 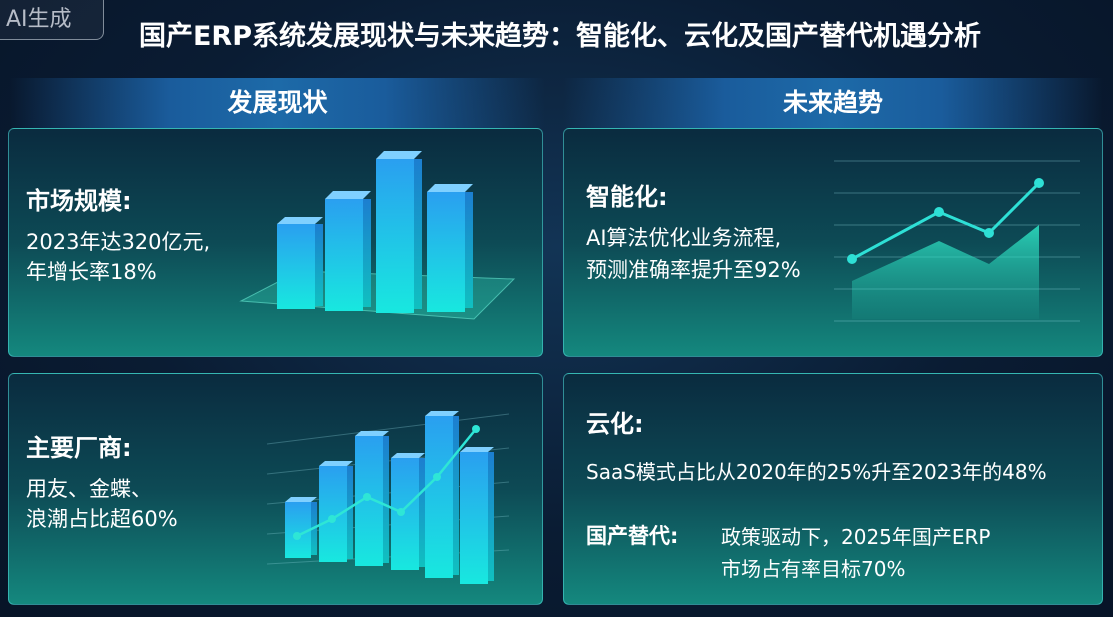 I want to click on vendors-line1: 用友、金蝶、, so click(x=89, y=489).